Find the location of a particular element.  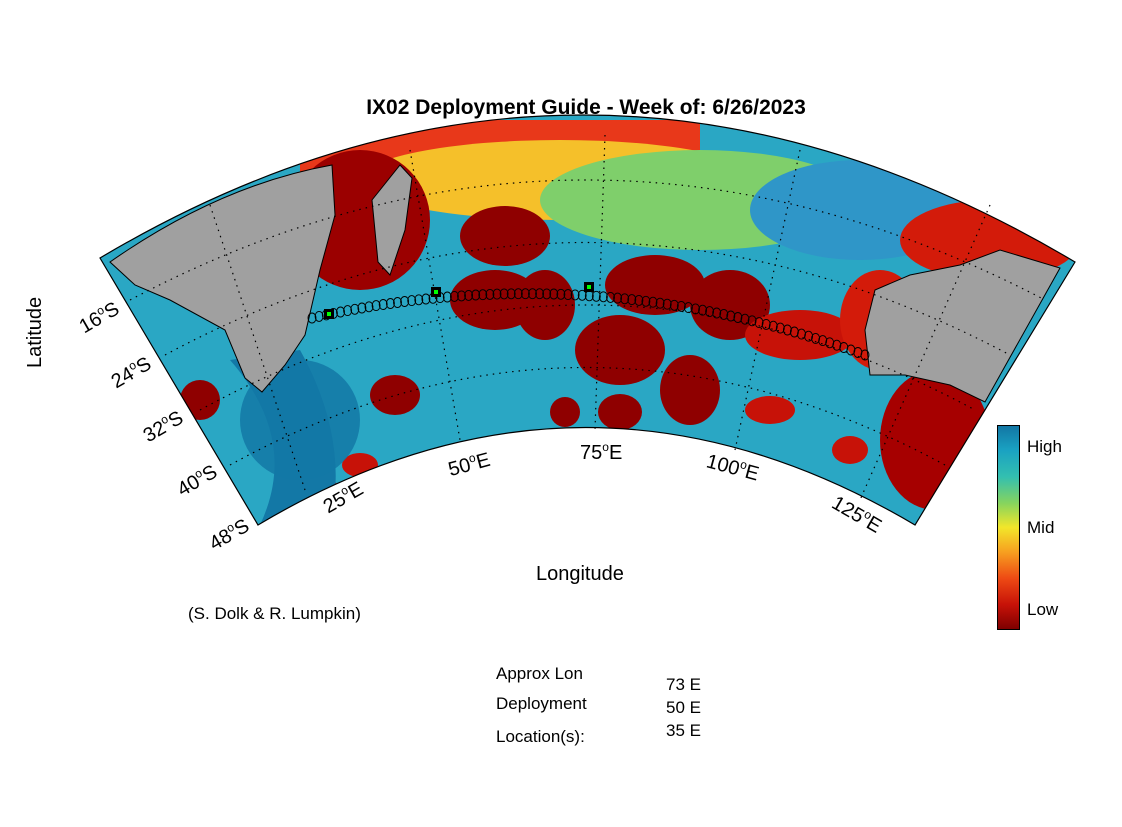

deploy-marker-50e-core is located at coordinates (436, 292).